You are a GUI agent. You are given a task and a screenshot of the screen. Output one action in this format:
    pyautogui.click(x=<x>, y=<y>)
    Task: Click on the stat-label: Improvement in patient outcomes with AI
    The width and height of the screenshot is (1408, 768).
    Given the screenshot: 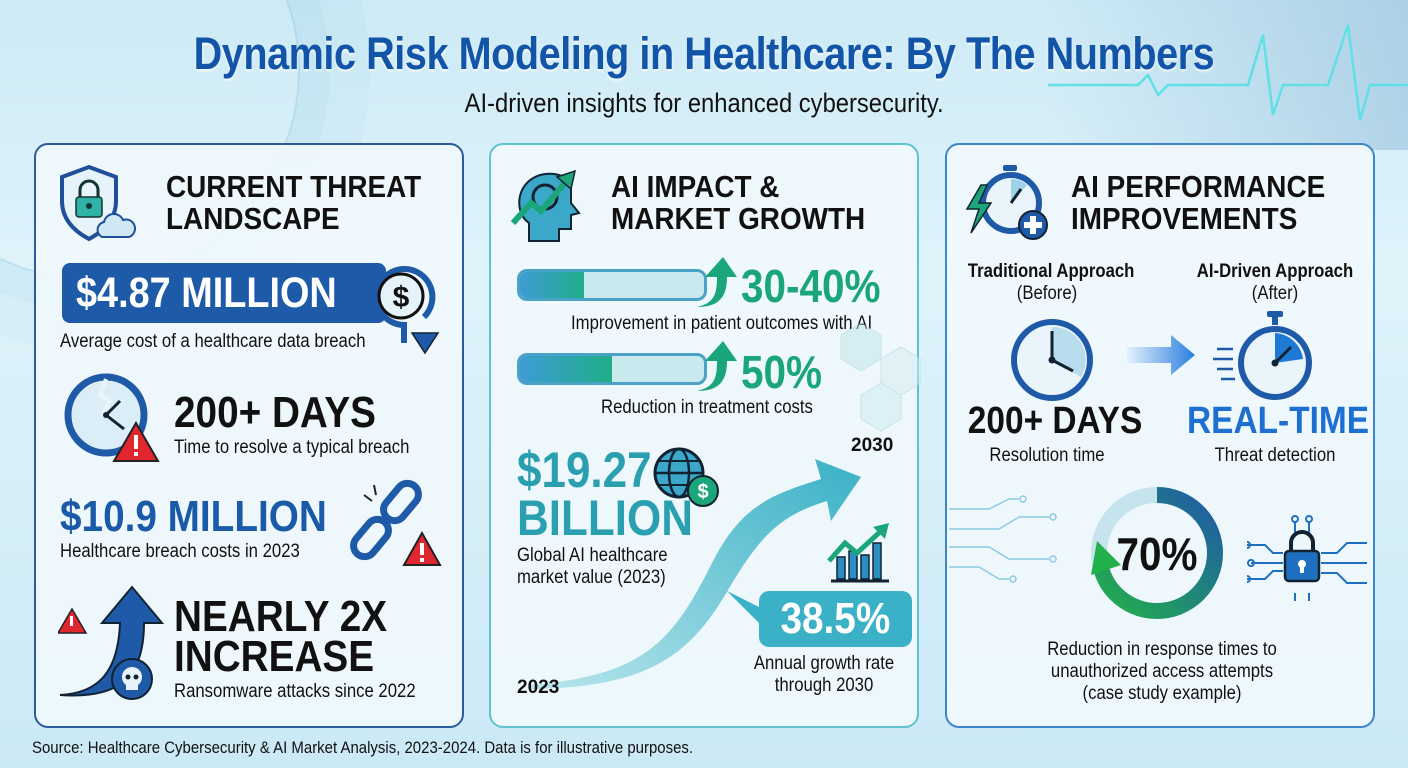 What is the action you would take?
    pyautogui.click(x=722, y=323)
    